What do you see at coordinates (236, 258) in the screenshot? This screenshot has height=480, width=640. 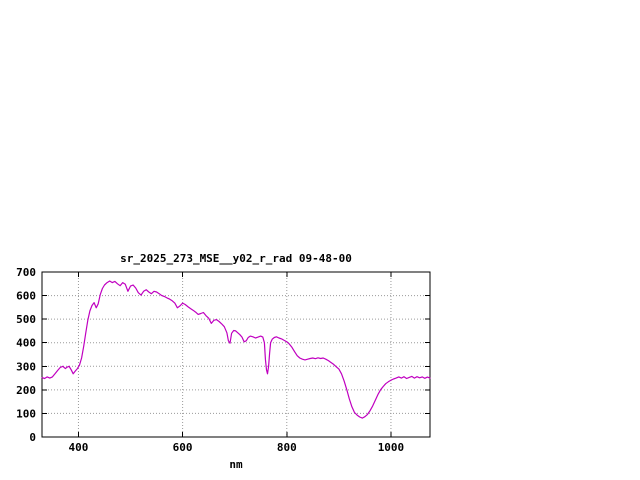 I see `chart-title: sr_2025_273_MSE__y02_r_rad 09-48-00` at bounding box center [236, 258].